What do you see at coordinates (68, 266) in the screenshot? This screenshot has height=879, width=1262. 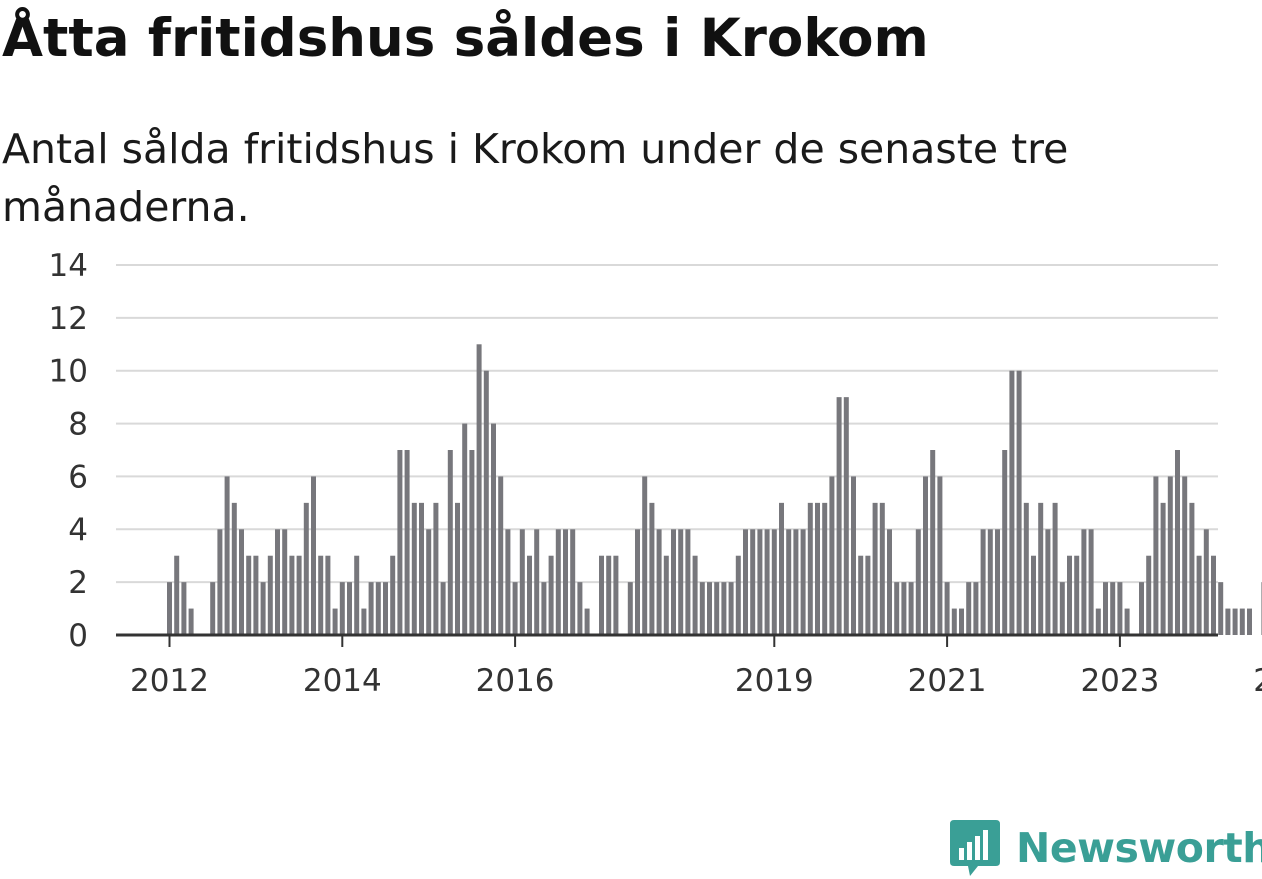 I see `y-tick-label: 14` at bounding box center [68, 266].